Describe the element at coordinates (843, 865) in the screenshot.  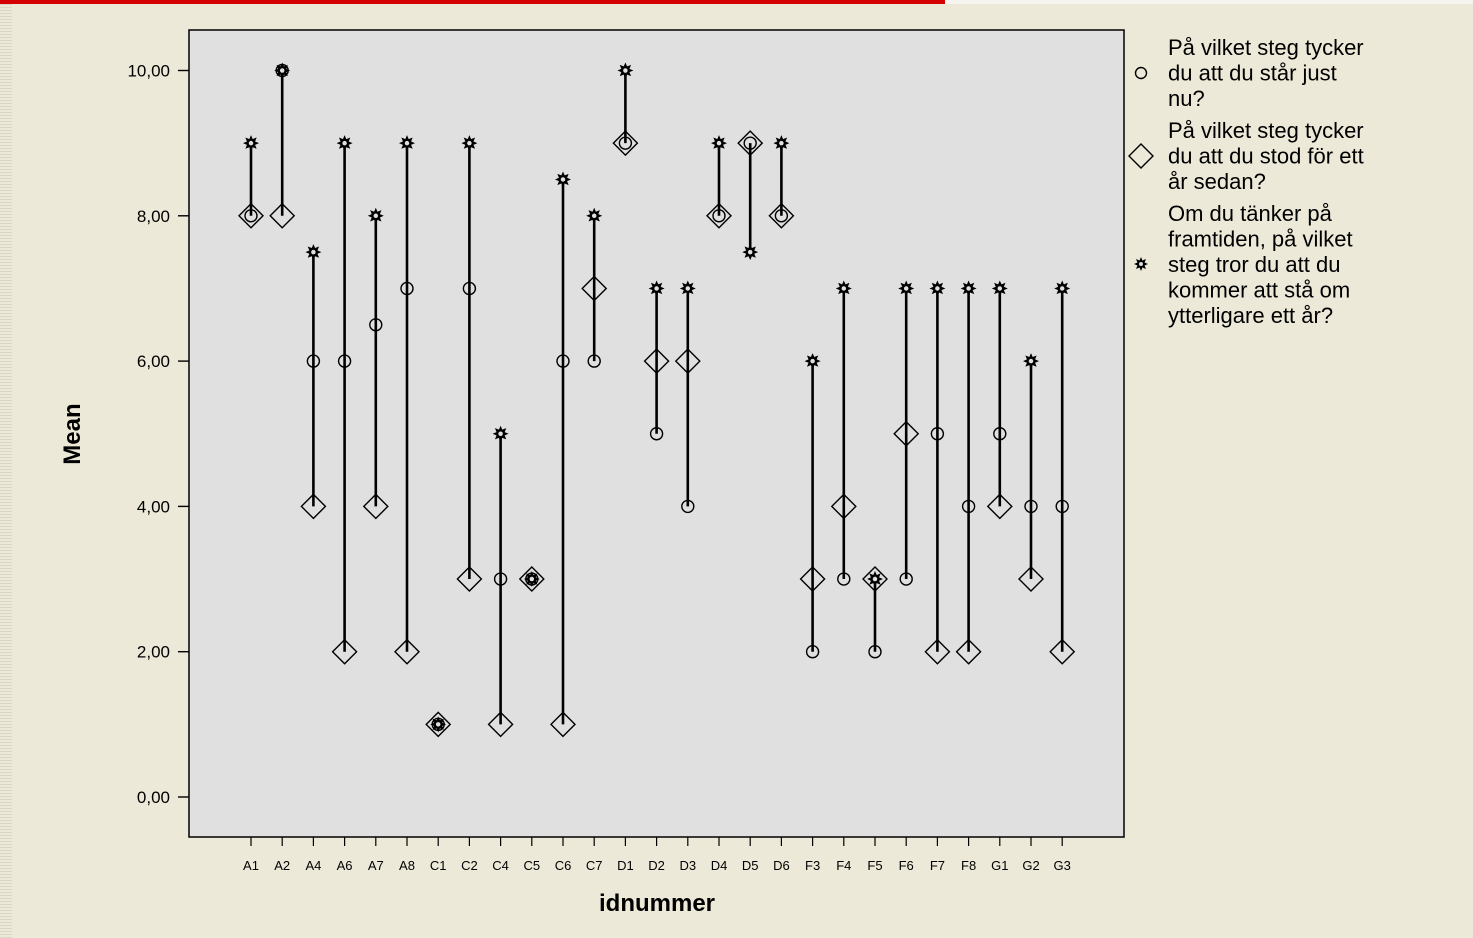
I see `x-tick-label: F4` at that location.